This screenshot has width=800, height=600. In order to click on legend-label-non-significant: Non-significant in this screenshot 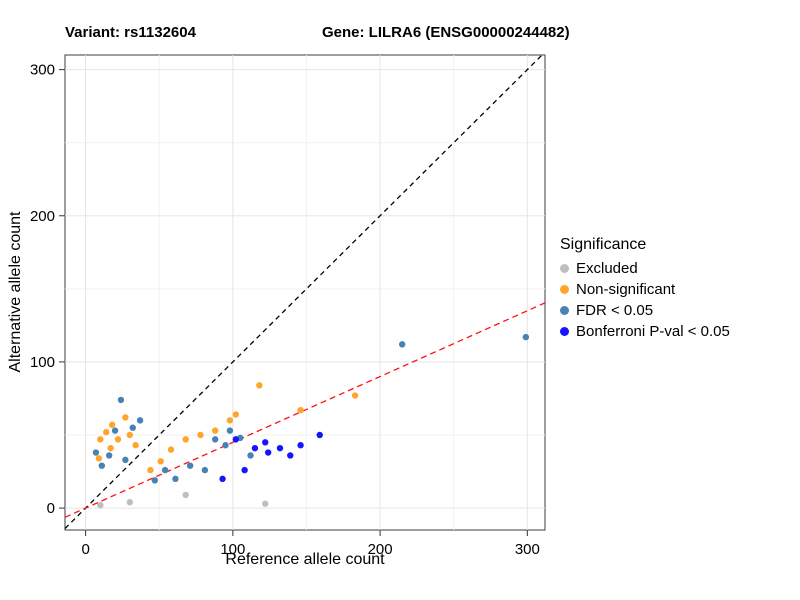, I will do `click(626, 289)`.